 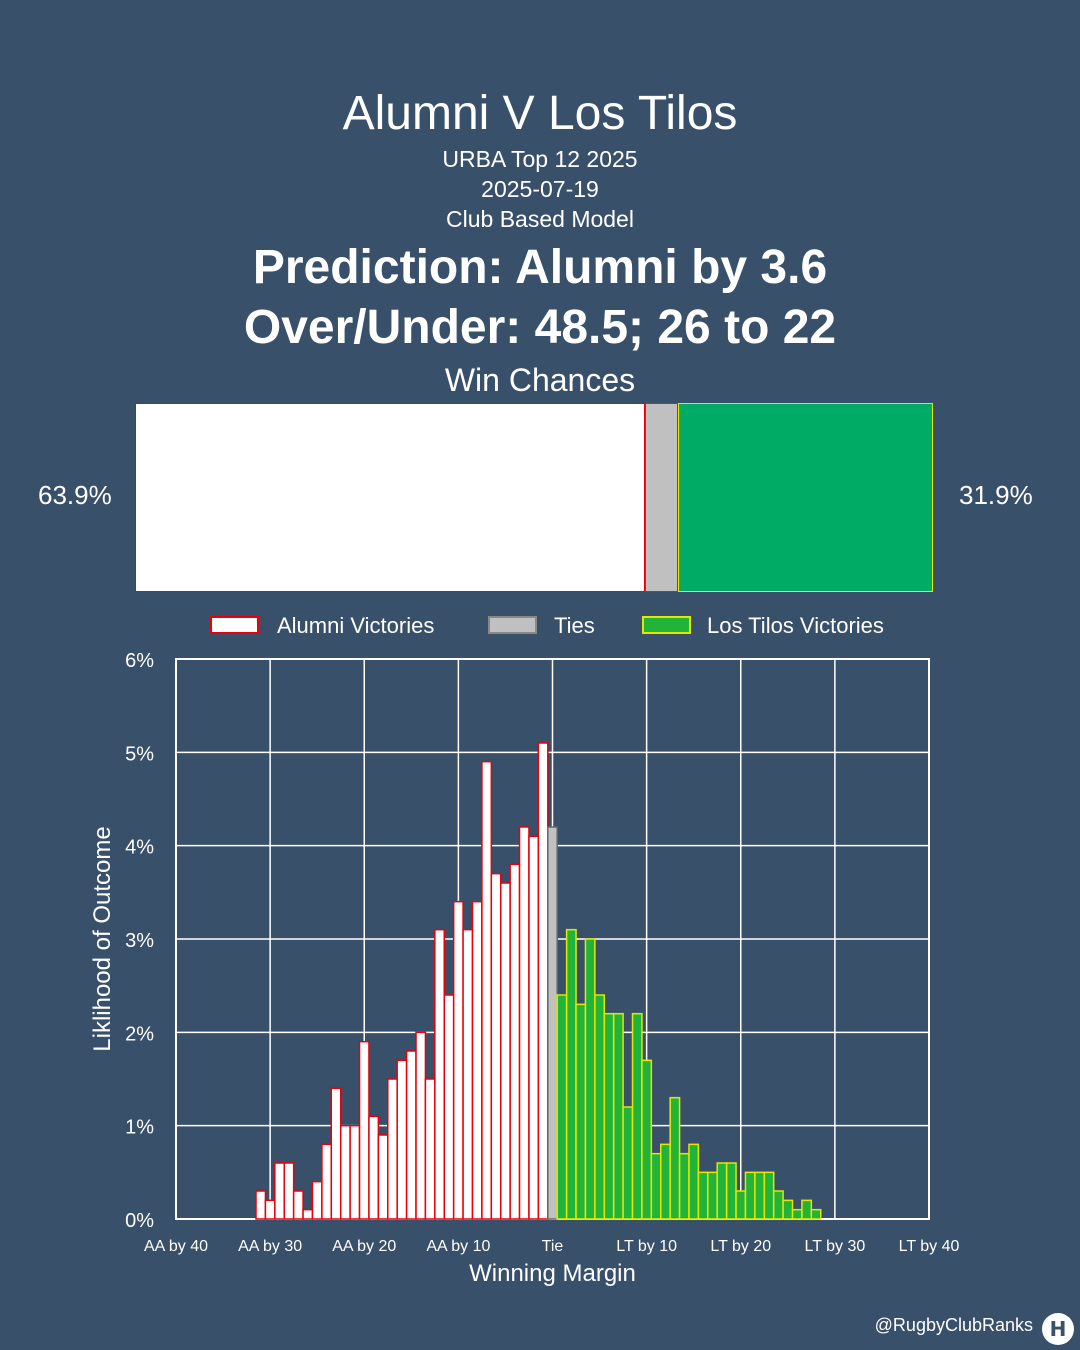 I want to click on alumni-win-pct: 63.9%, so click(x=75, y=495).